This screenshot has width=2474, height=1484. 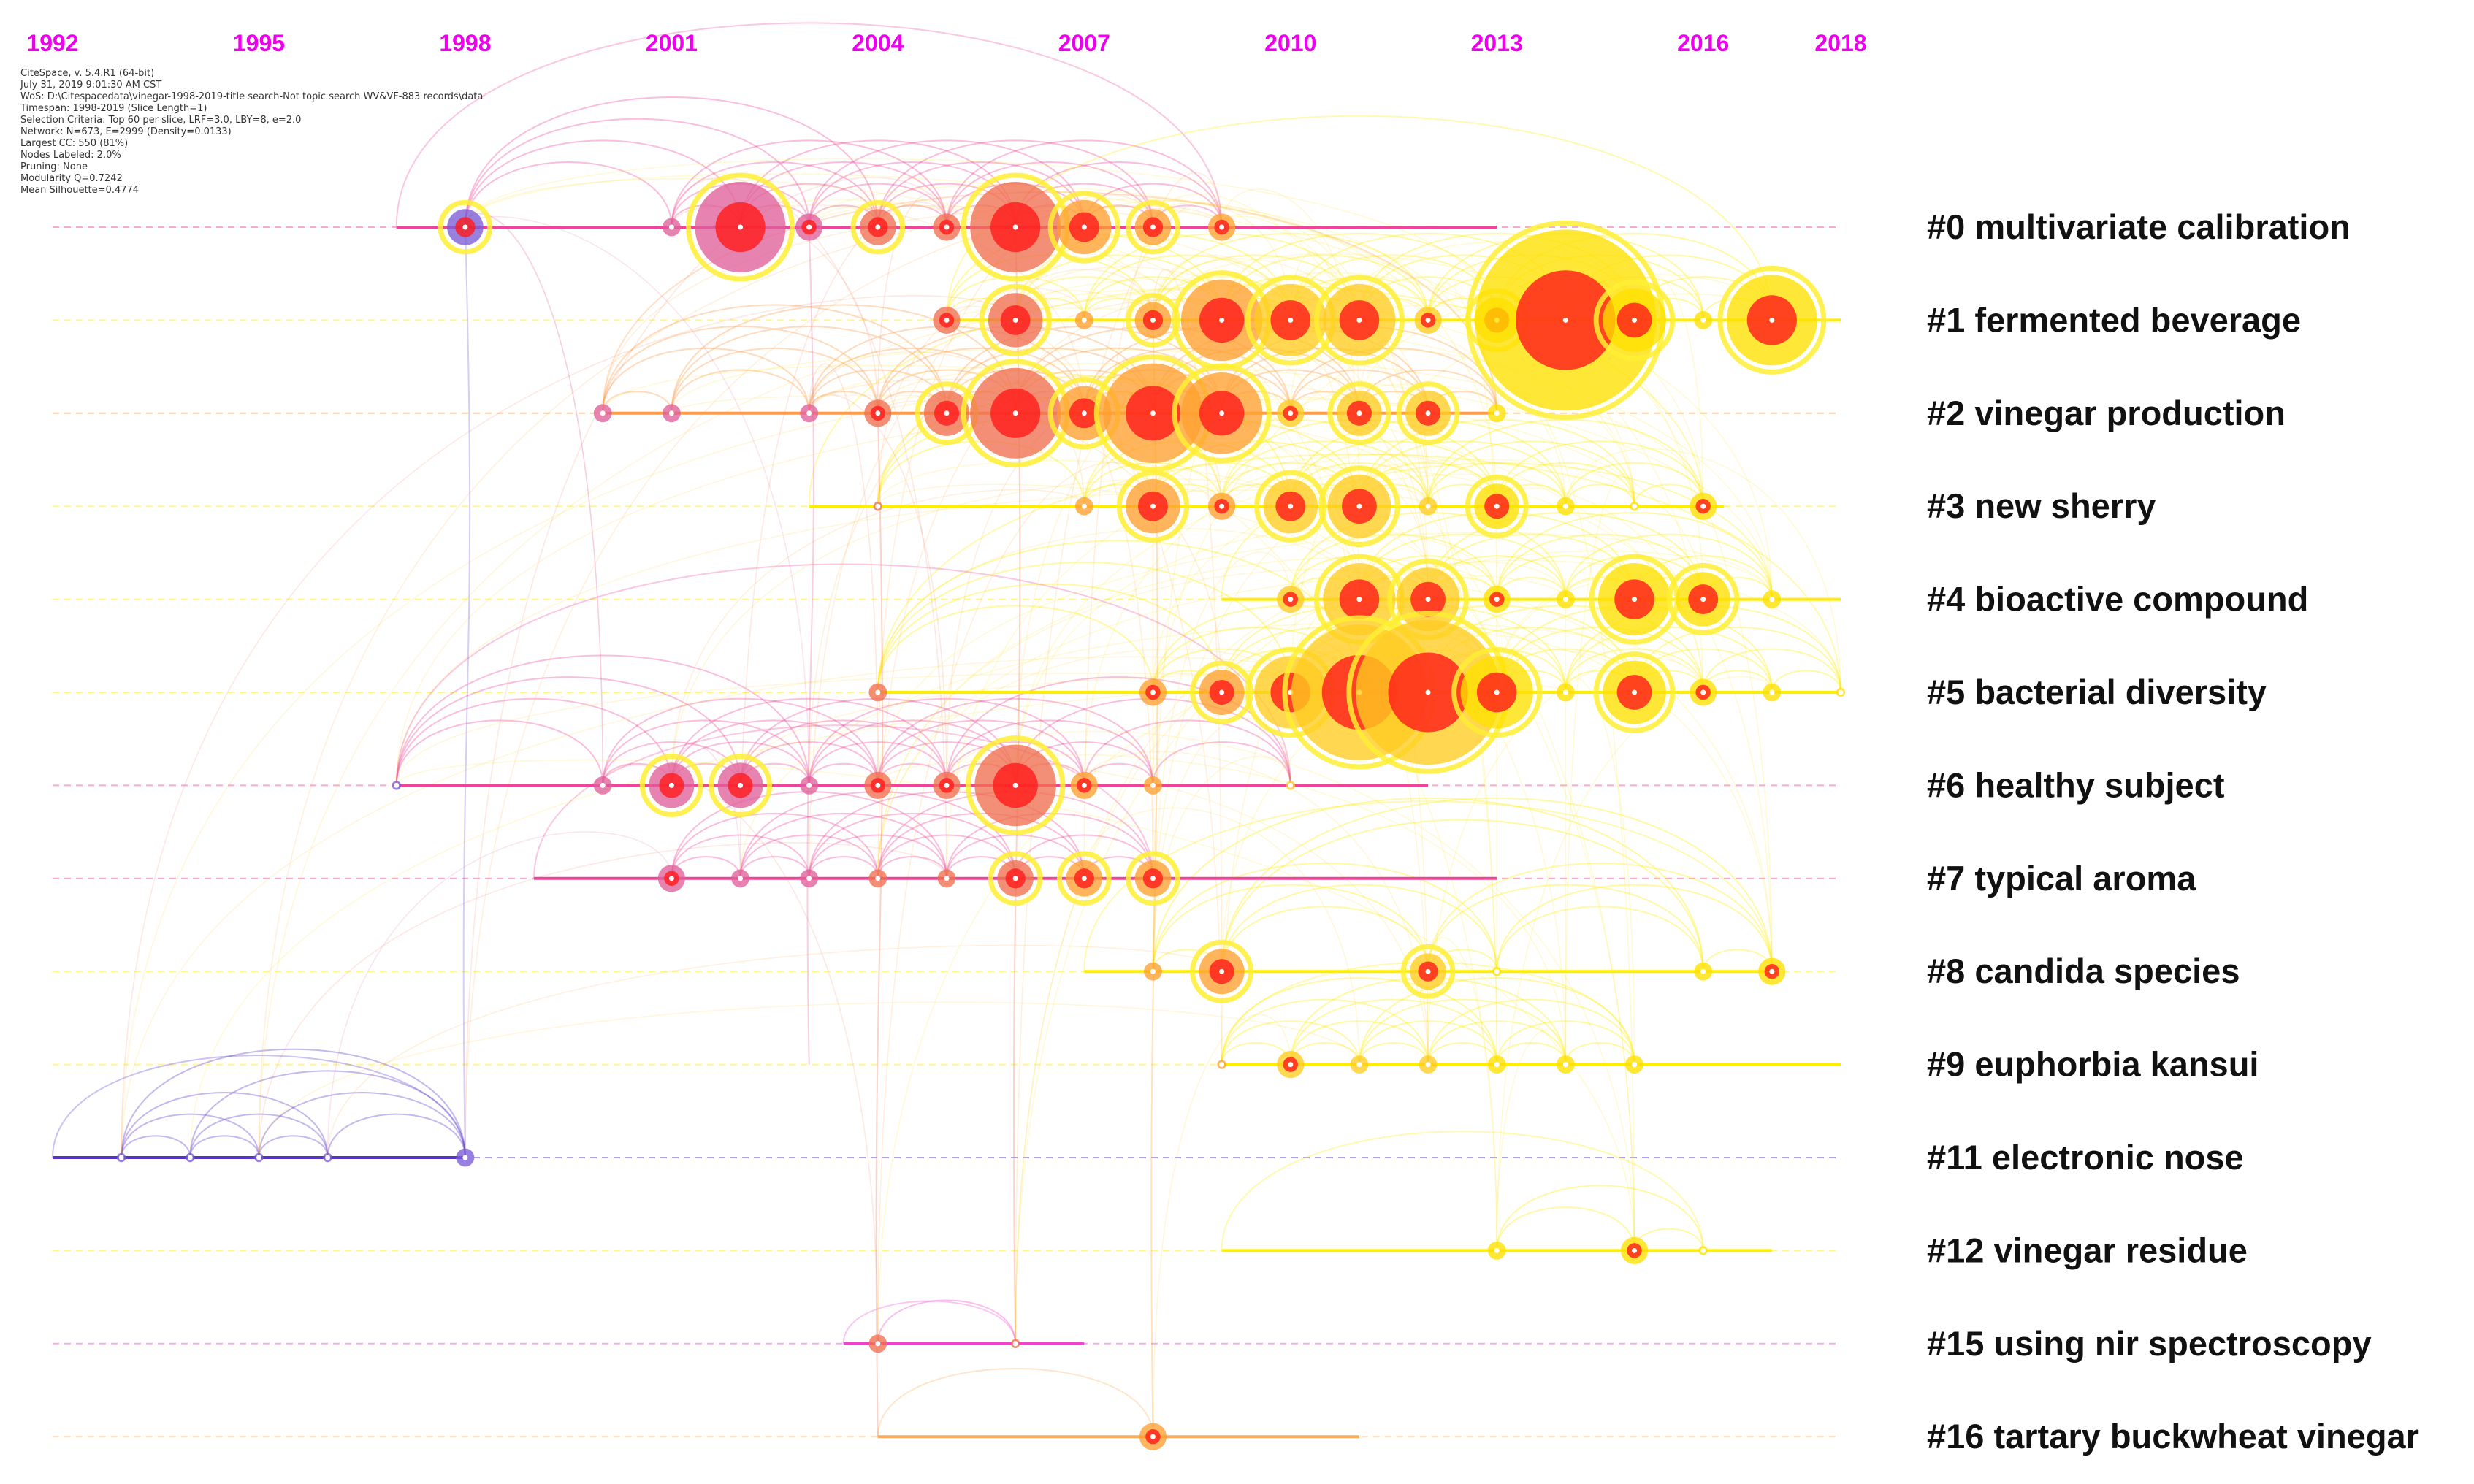 What do you see at coordinates (74, 144) in the screenshot?
I see `info-line: Largest CC: 550 (81%)` at bounding box center [74, 144].